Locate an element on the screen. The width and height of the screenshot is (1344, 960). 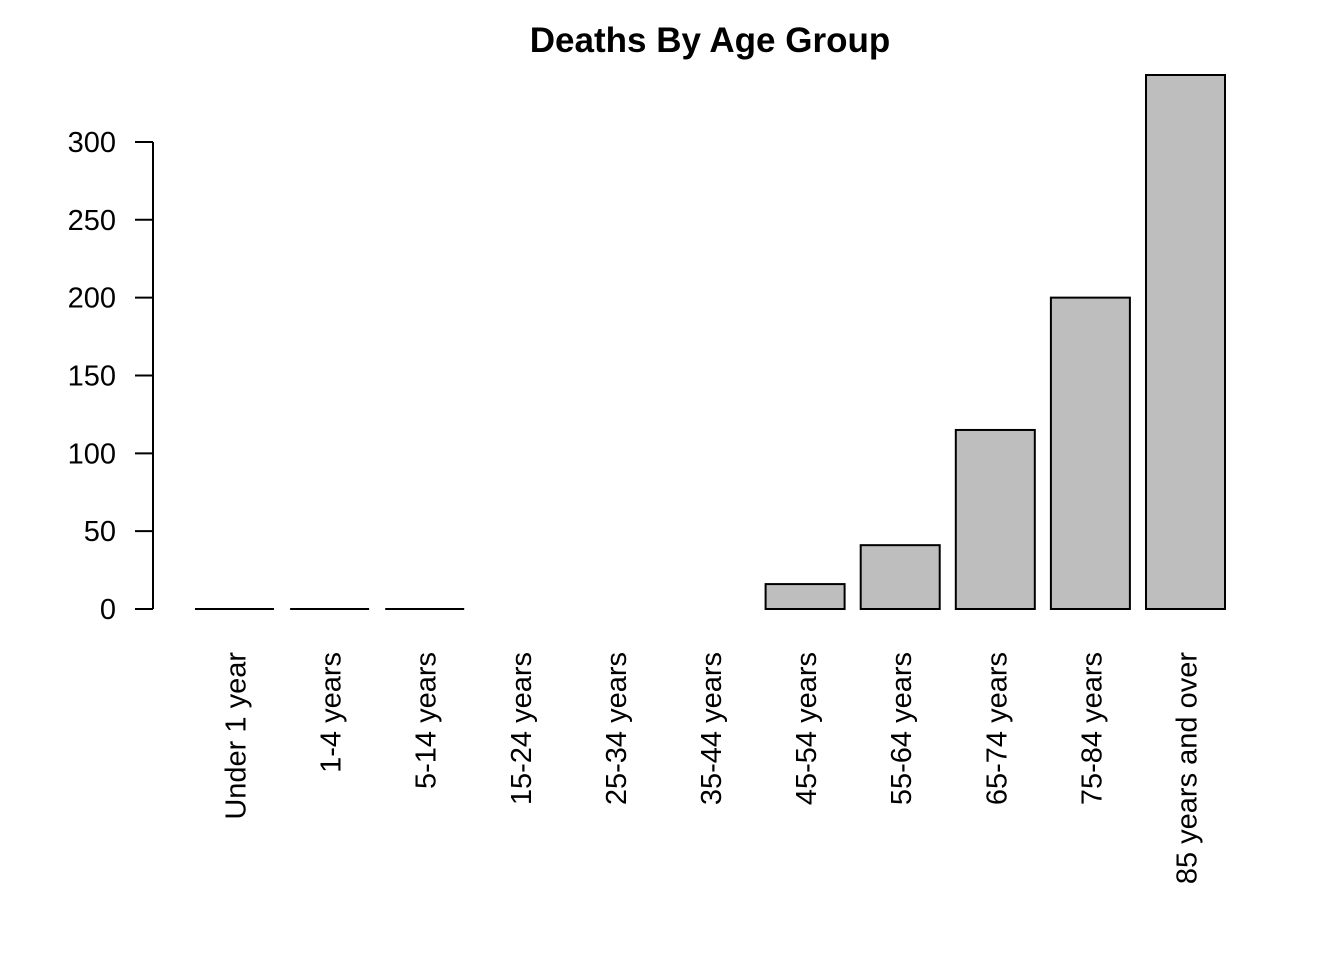
x-category-label: 1-4 years is located at coordinates (332, 712).